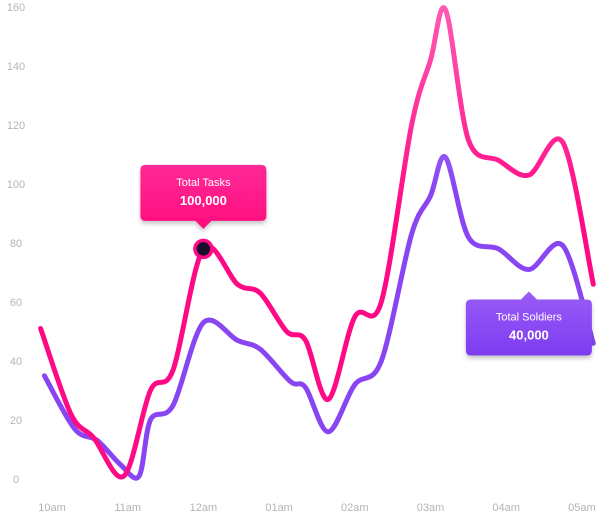  I want to click on x-tick-label: 10am, so click(52, 508).